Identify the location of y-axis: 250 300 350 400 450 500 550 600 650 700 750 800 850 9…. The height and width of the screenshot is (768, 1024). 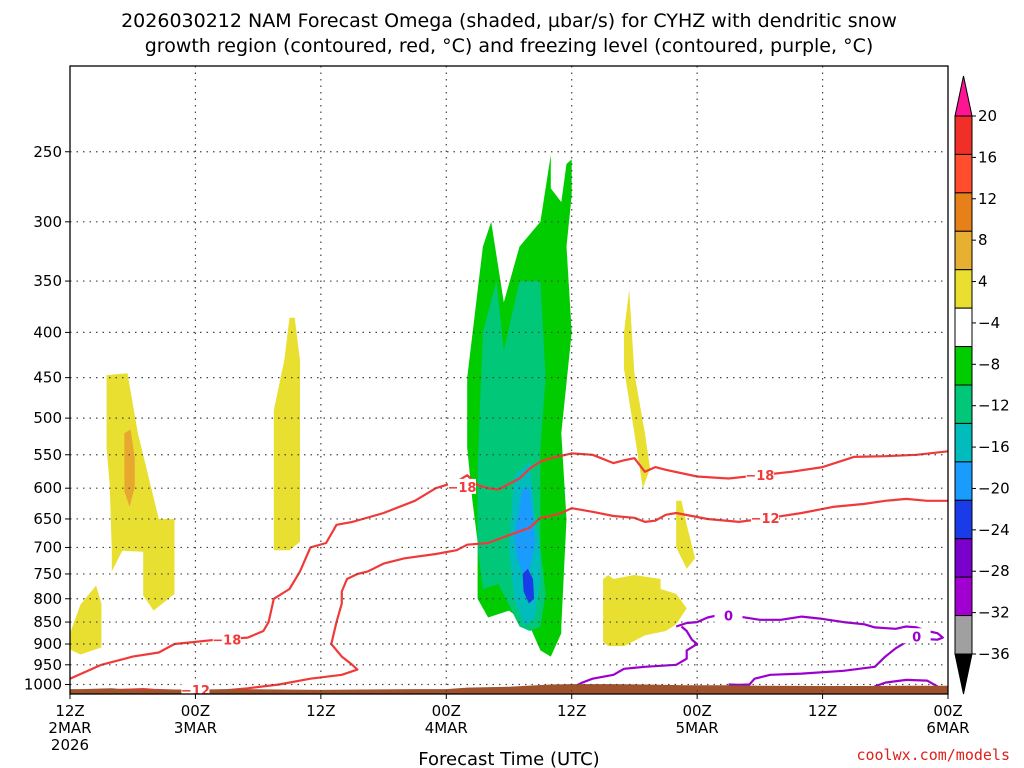
(47, 418).